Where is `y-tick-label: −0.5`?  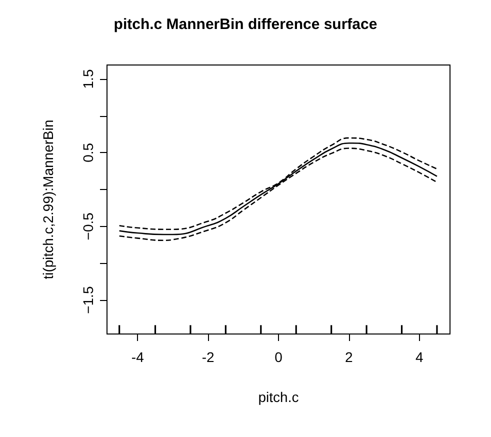
y-tick-label: −0.5 is located at coordinates (88, 226).